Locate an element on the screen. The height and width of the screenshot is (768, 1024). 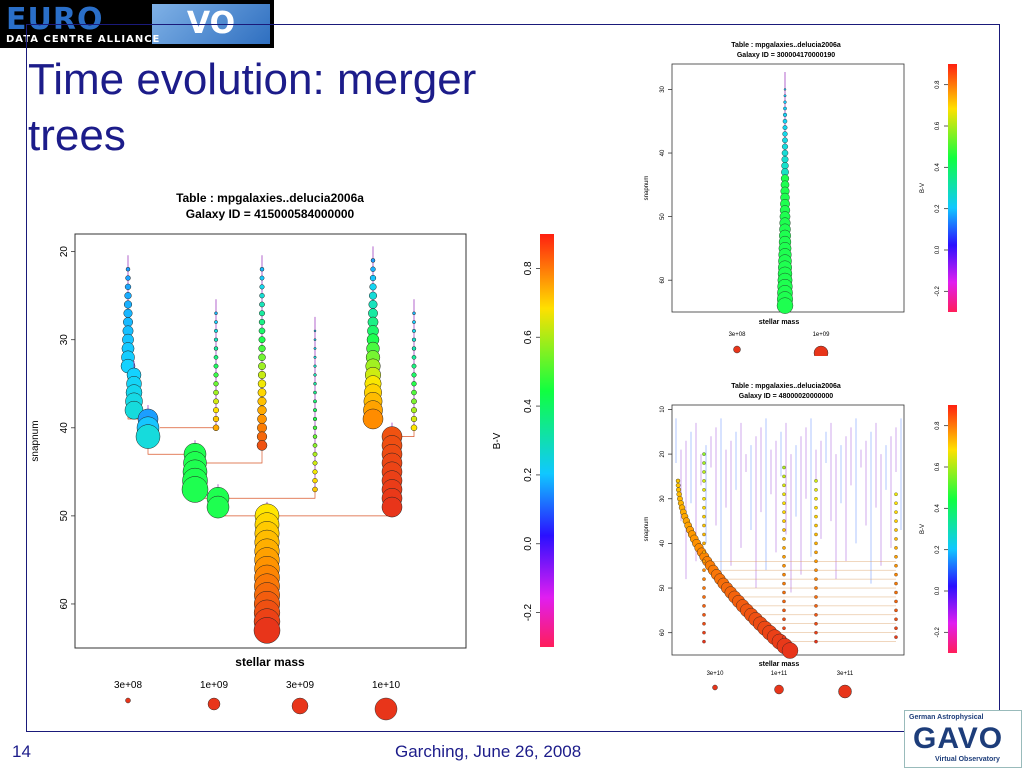
chart1-cbar-tick-label: -0.2 is located at coordinates (528, 613).